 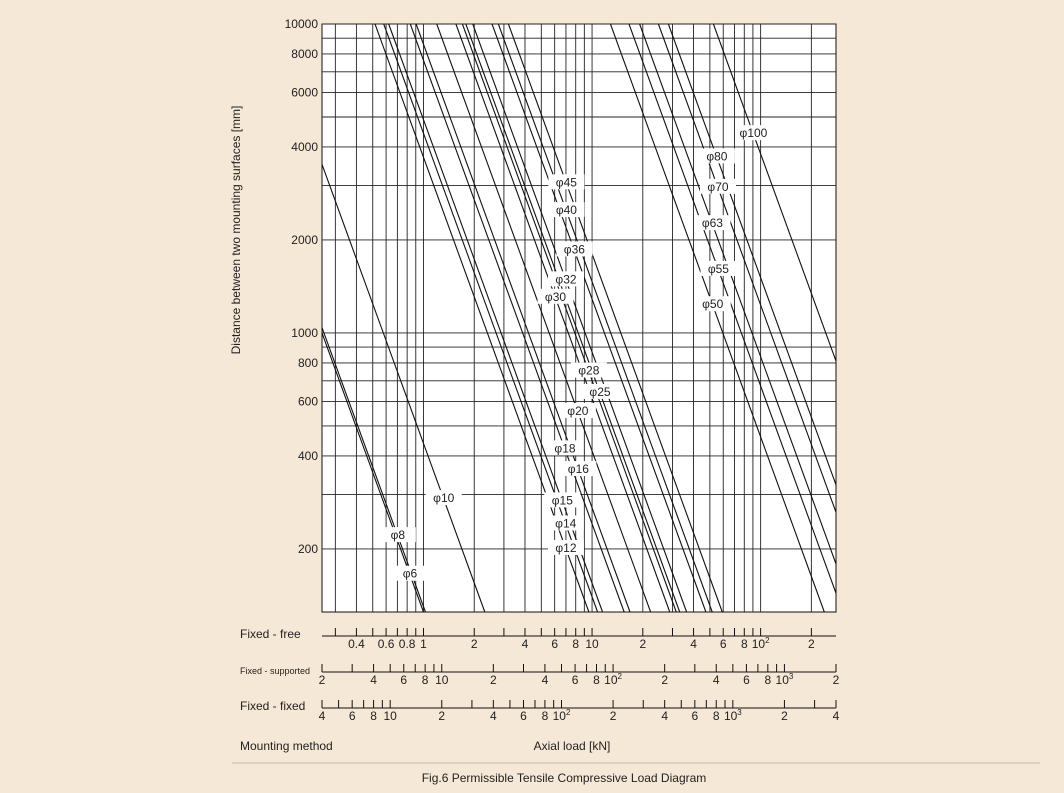 I want to click on x-tick-label: 0.4, so click(x=356, y=644).